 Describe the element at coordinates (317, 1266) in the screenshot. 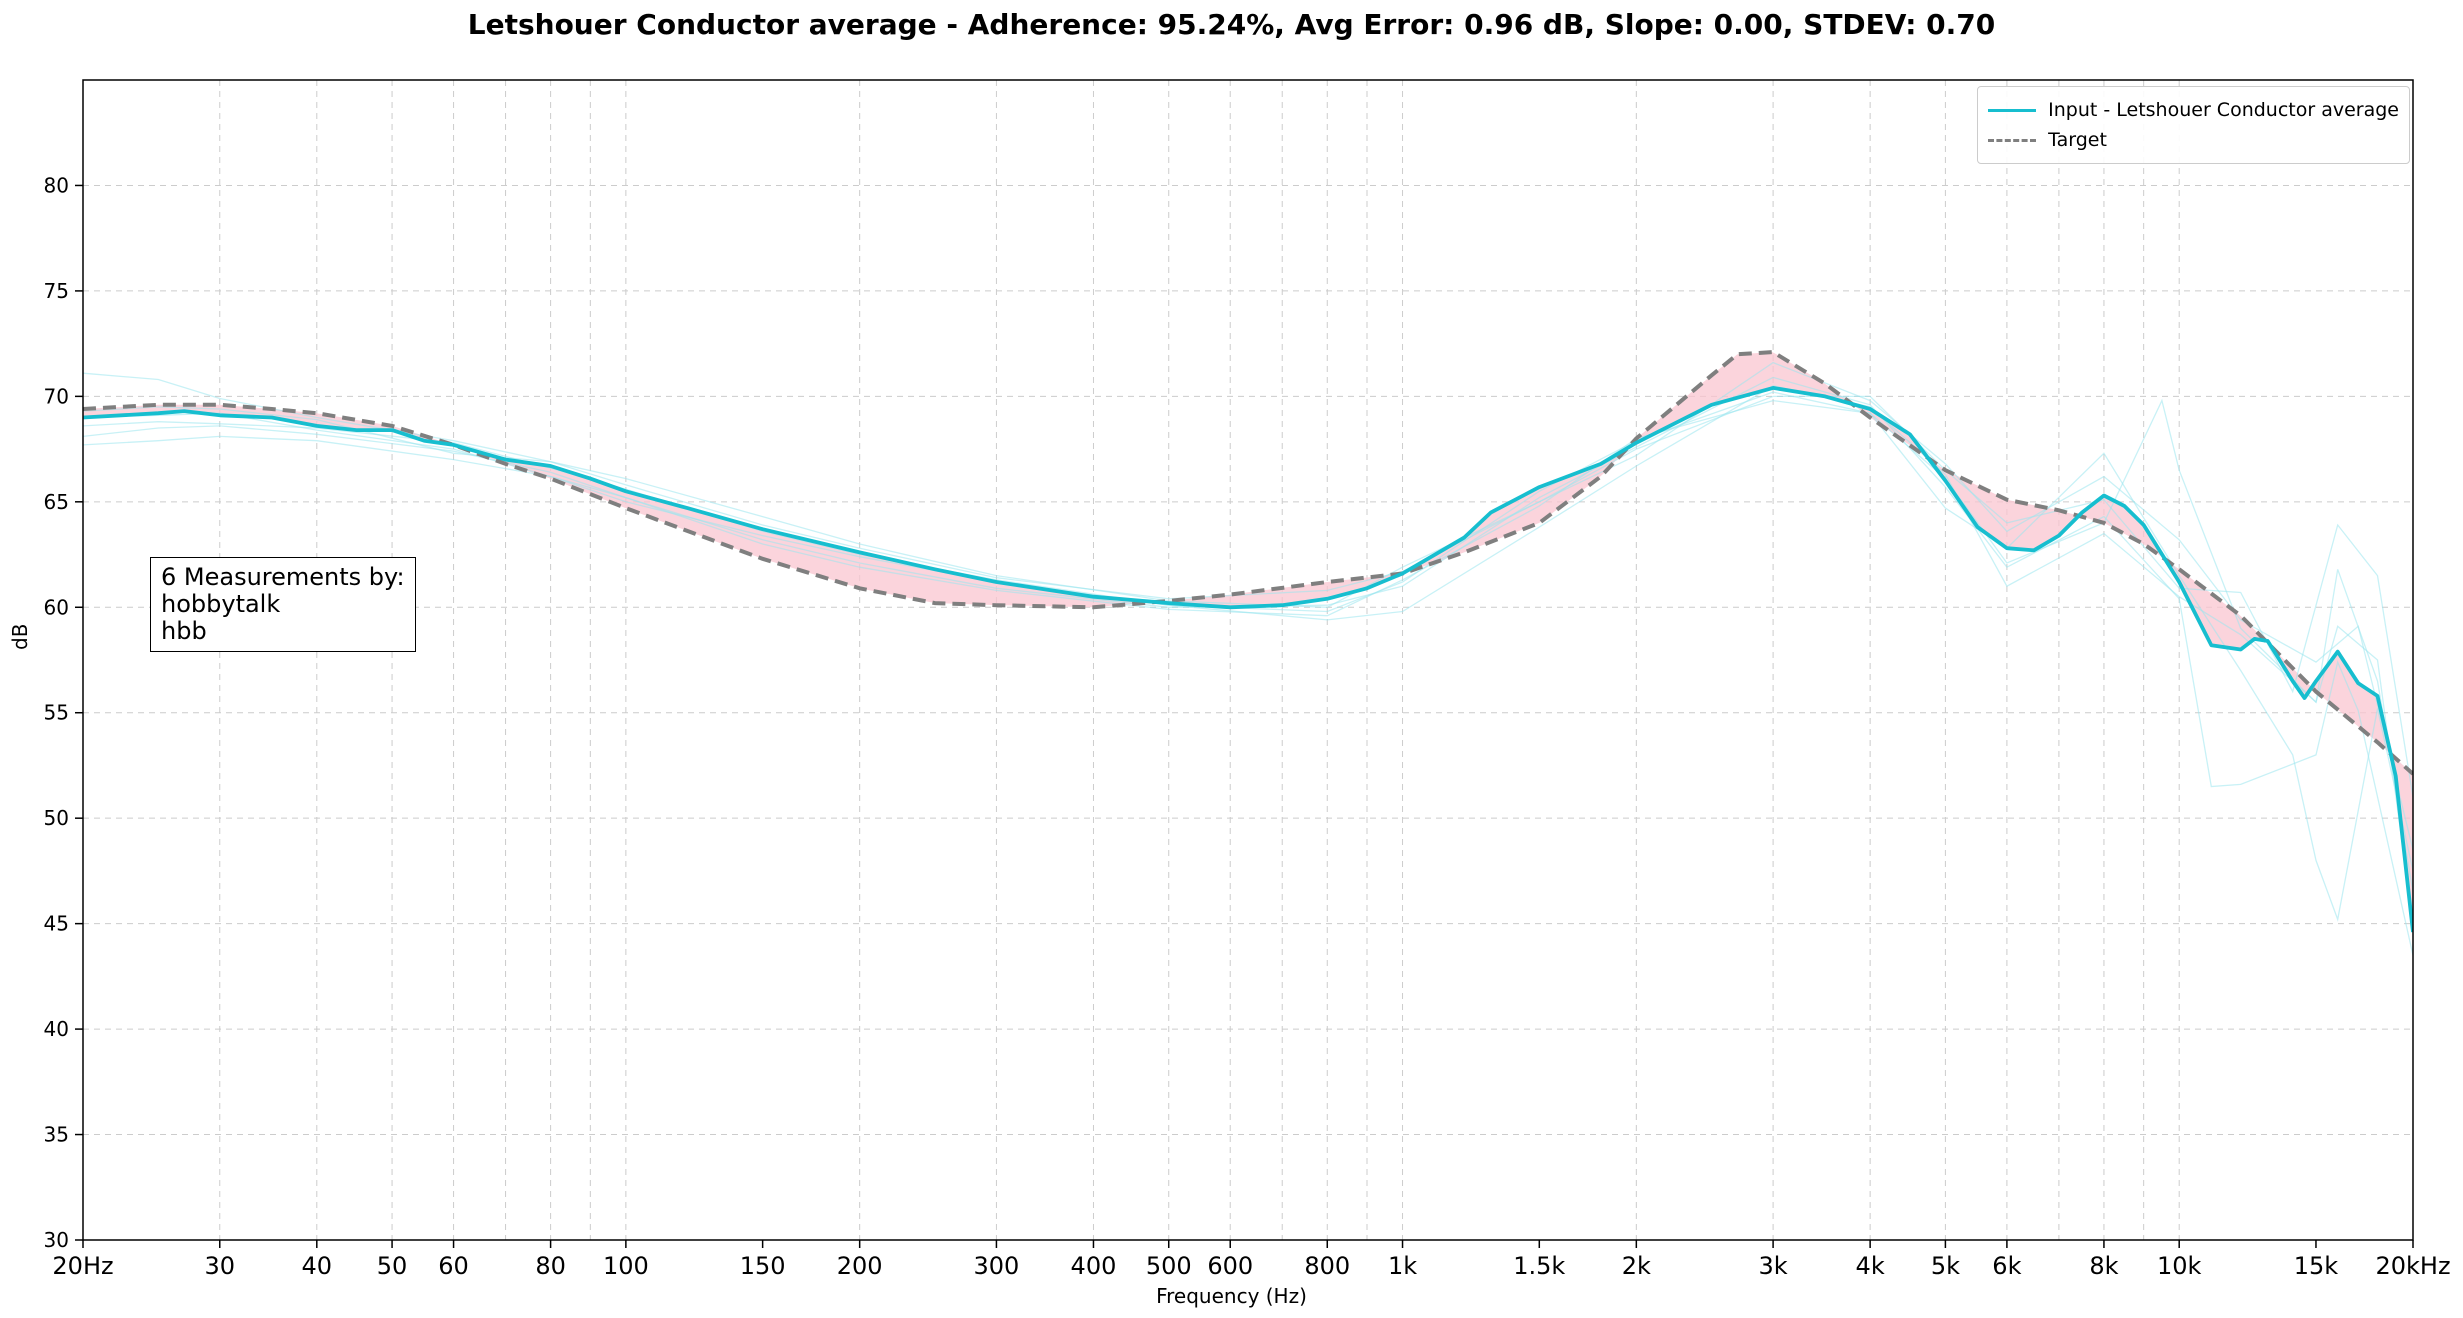

I see `x-tick-label: 40` at that location.